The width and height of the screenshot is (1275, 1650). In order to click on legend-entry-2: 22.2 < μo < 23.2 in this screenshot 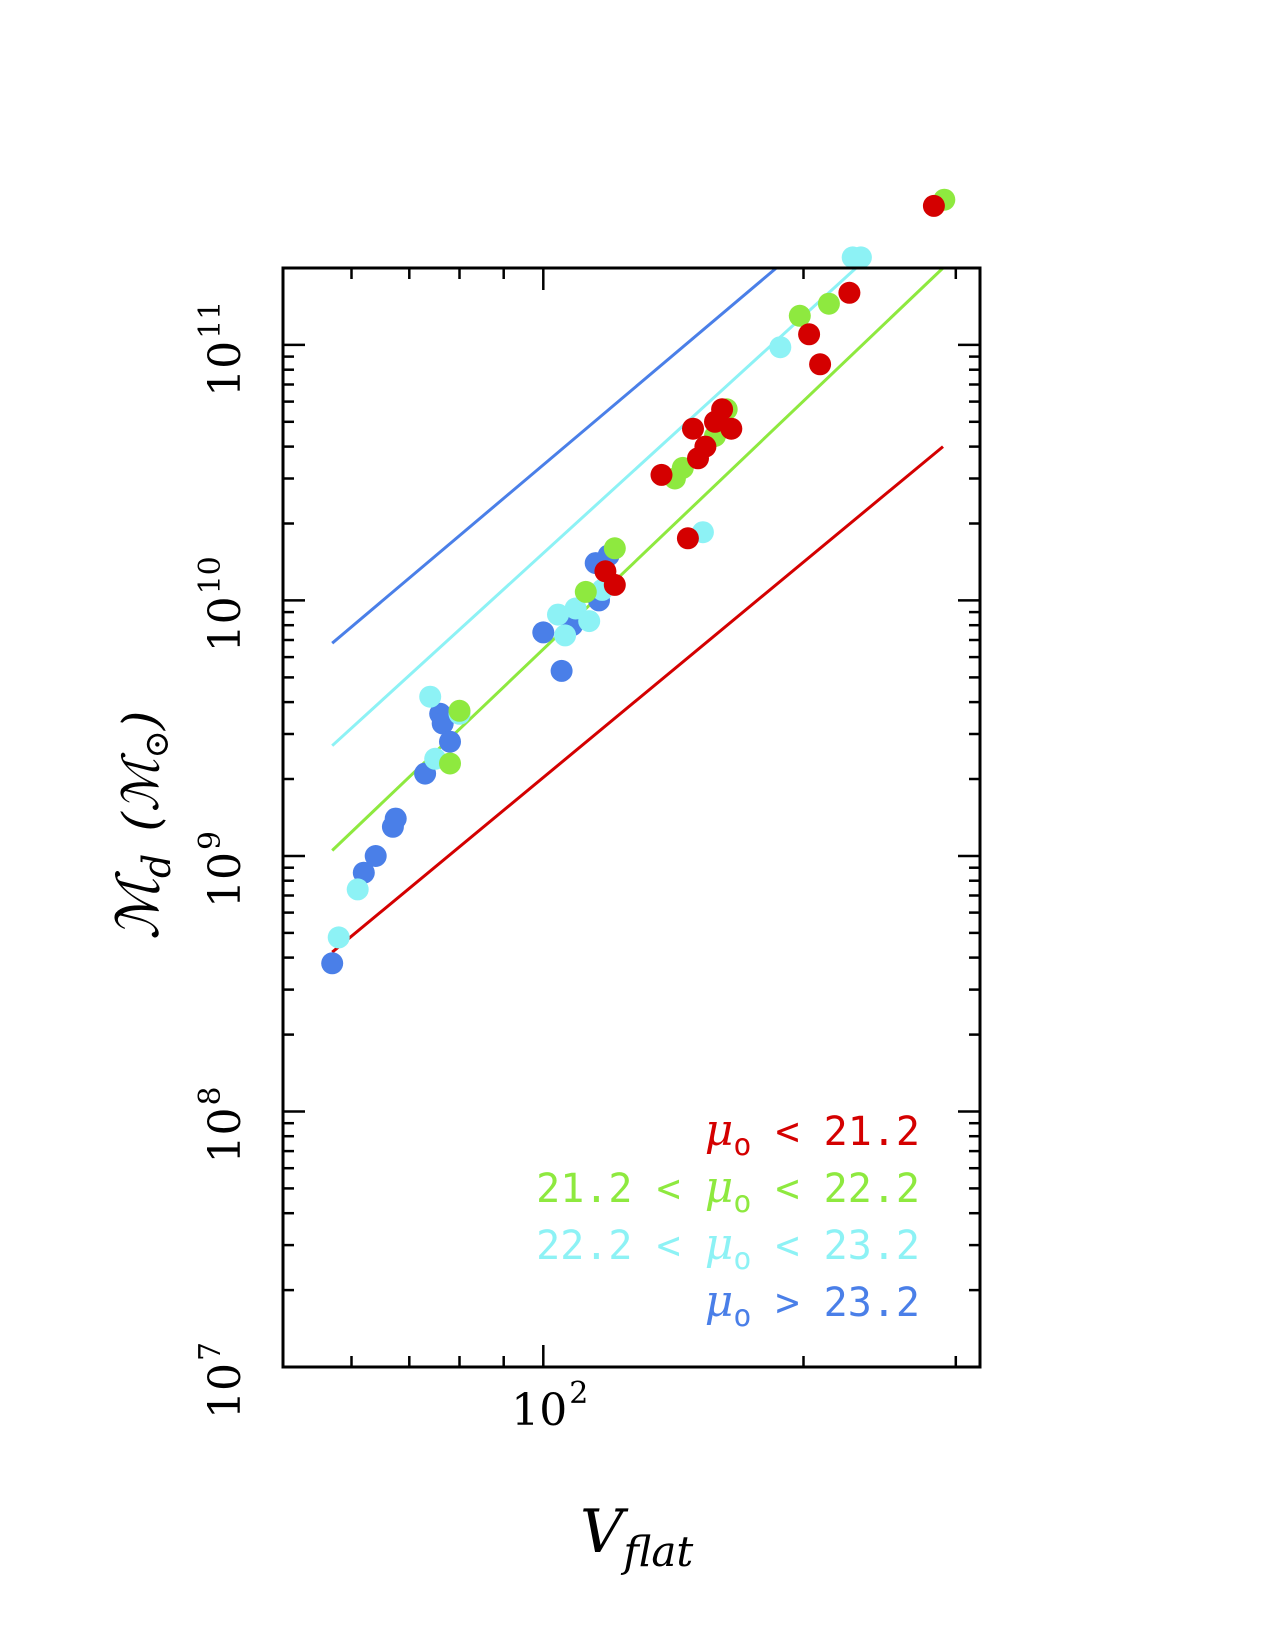, I will do `click(728, 1248)`.